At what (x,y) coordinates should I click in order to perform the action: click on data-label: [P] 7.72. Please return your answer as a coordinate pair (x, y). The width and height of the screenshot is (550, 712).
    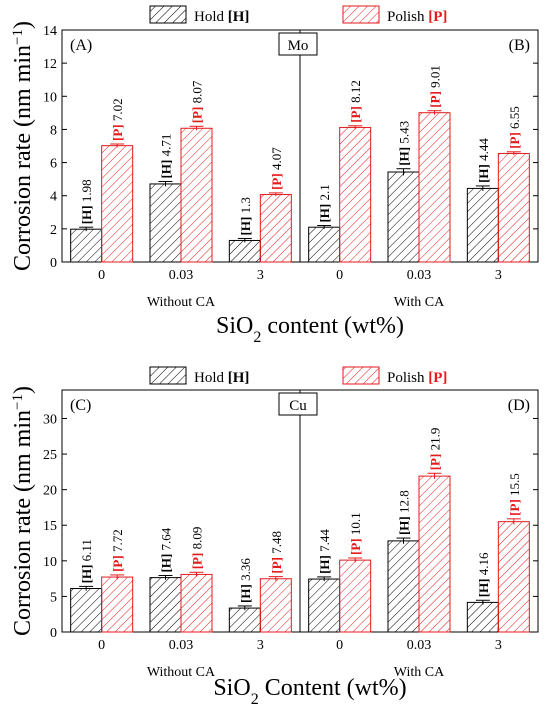
    Looking at the image, I should click on (117, 550).